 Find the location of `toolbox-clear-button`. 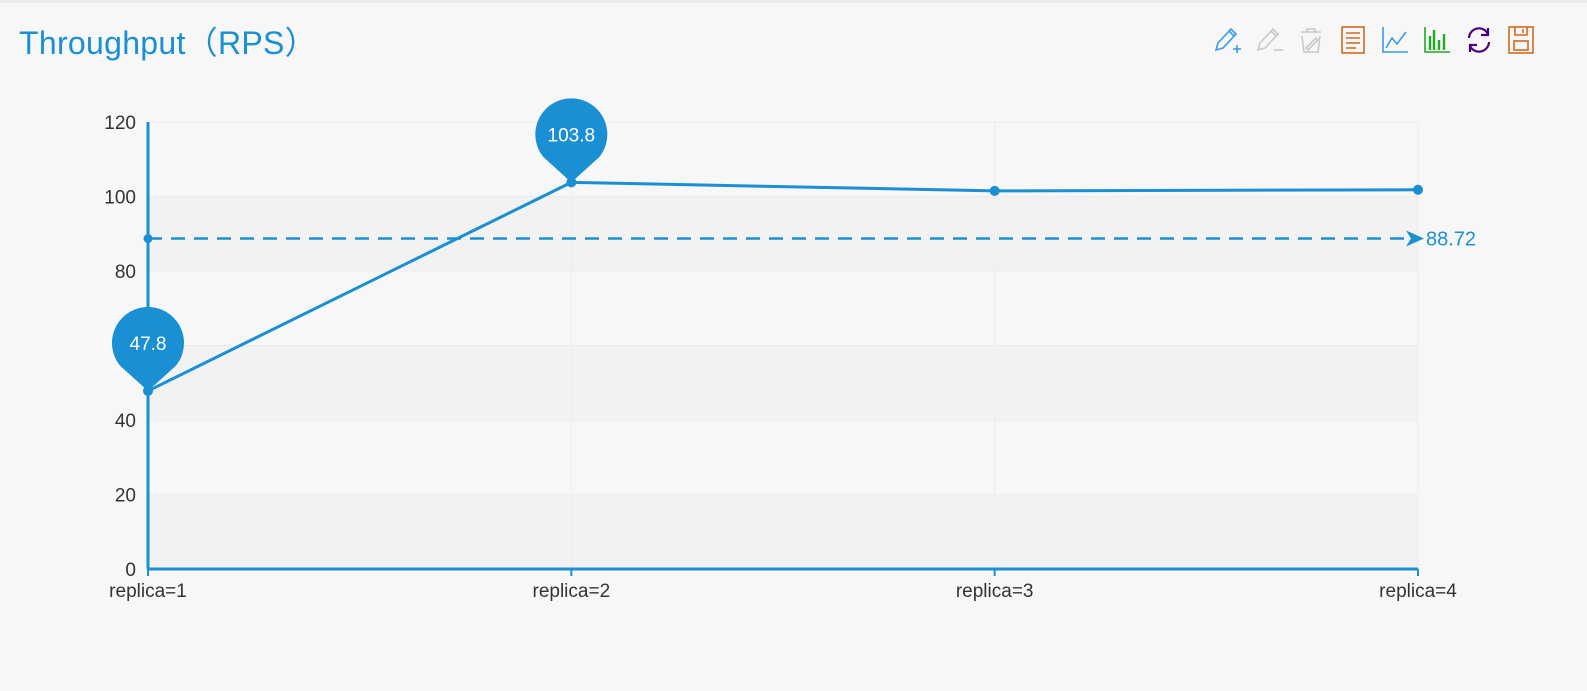

toolbox-clear-button is located at coordinates (1311, 40).